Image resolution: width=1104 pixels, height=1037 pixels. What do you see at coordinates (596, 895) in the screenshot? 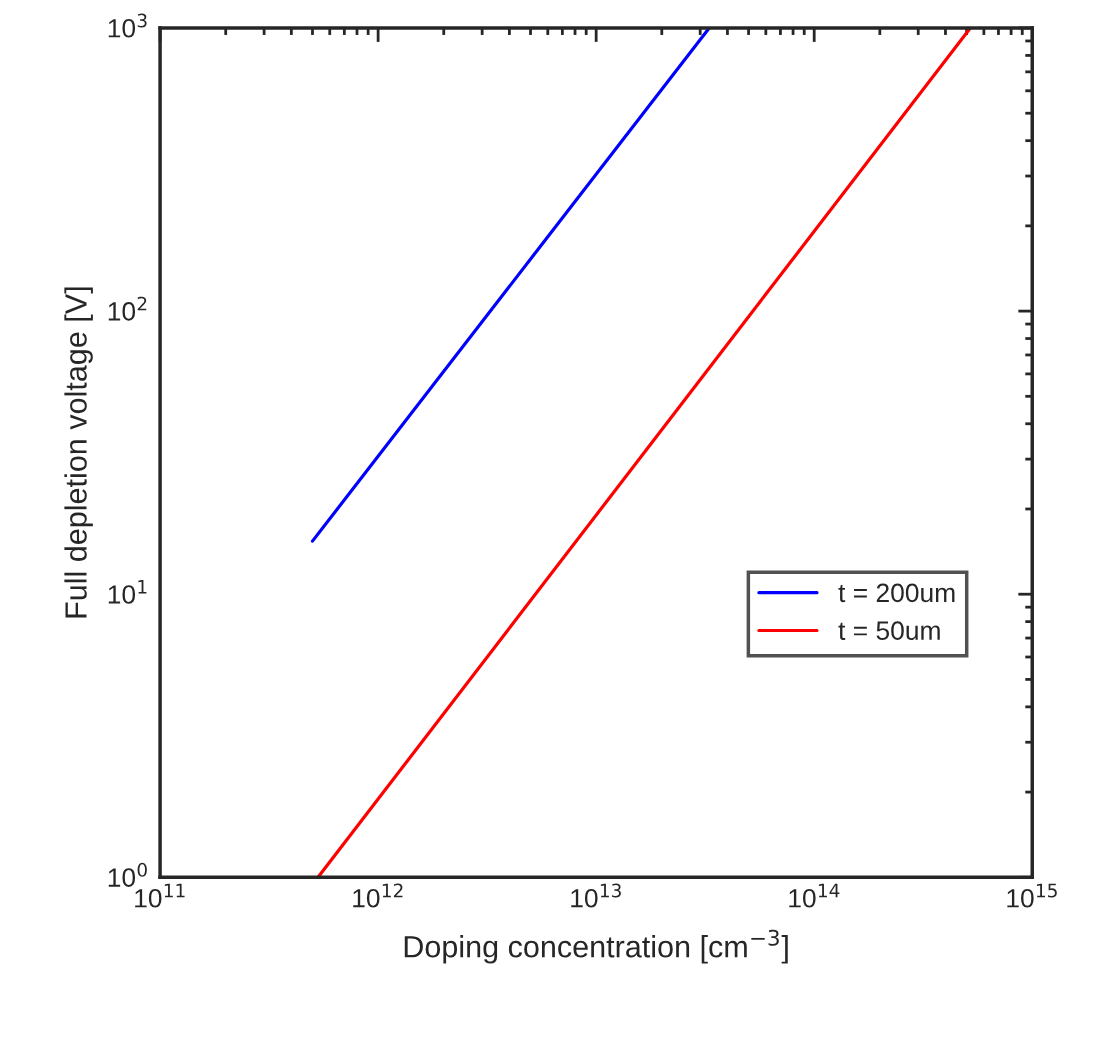
I see `x-tick-label: 10$^{13}$` at bounding box center [596, 895].